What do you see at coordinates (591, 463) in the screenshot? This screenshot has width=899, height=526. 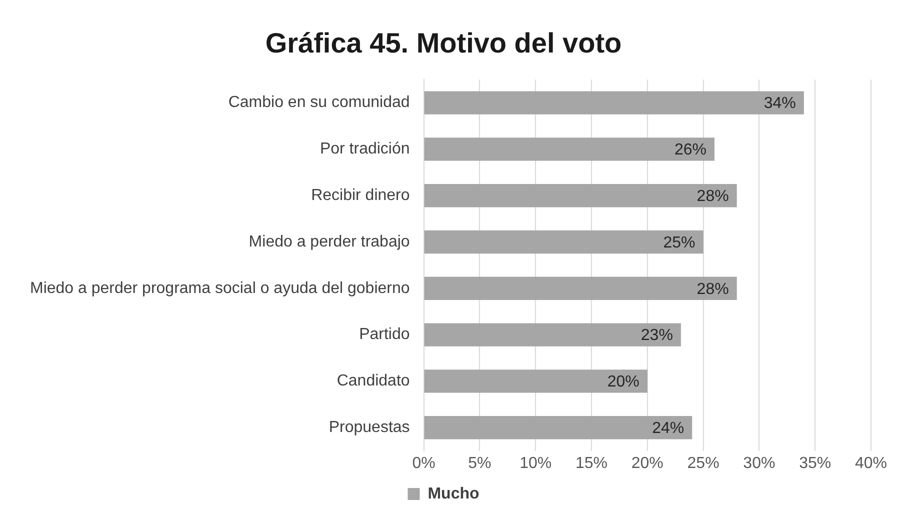 I see `x-tick-label: 15%` at bounding box center [591, 463].